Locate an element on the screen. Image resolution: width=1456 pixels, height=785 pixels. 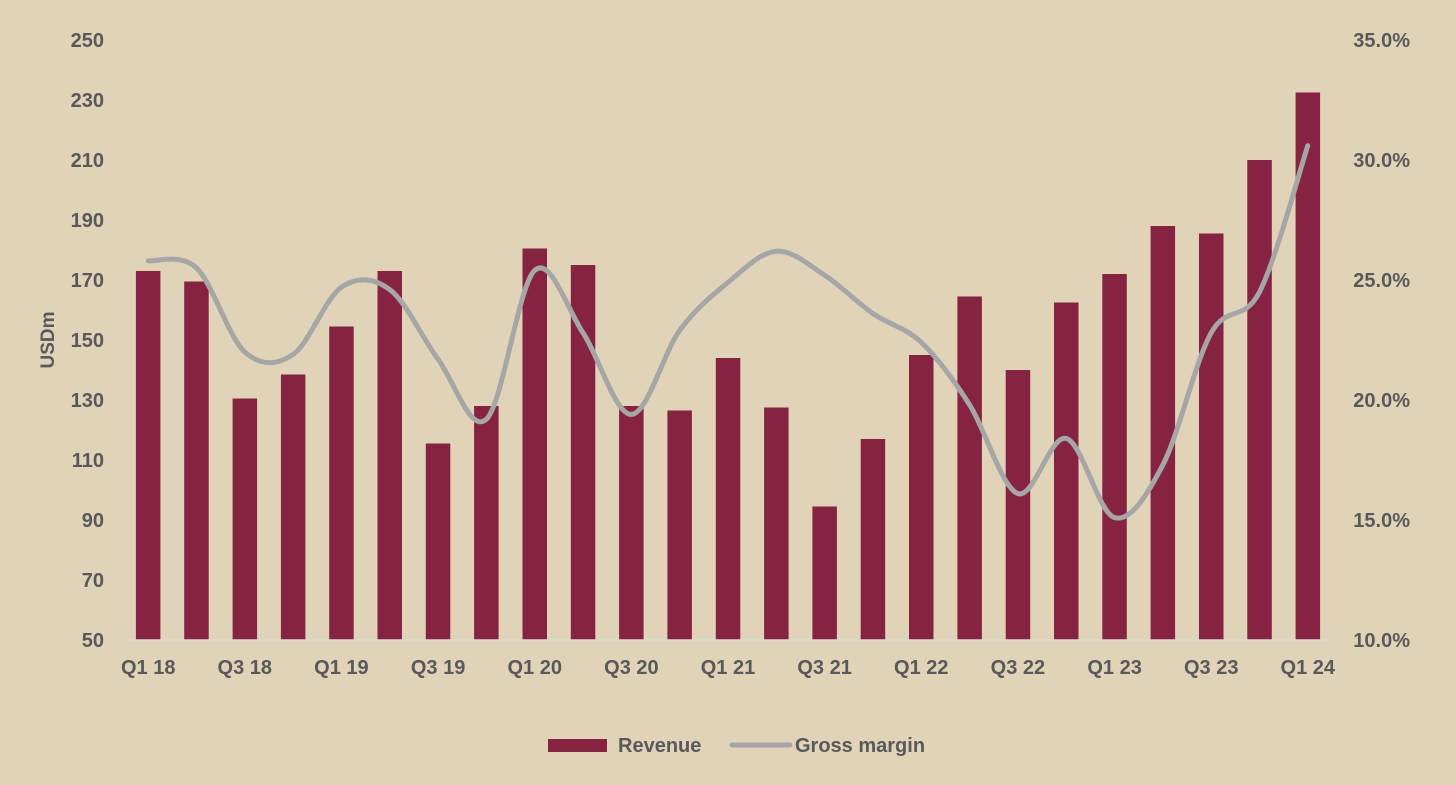
left-axis-ticks: 250 230 210 190 170 150 130 110 90 70 50 is located at coordinates (87, 341).